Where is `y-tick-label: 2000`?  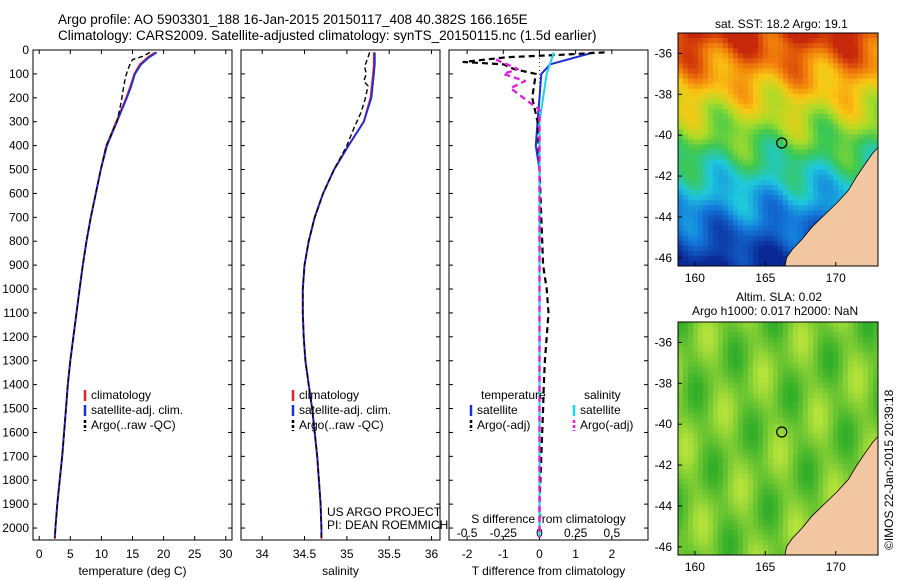 y-tick-label: 2000 is located at coordinates (15, 528).